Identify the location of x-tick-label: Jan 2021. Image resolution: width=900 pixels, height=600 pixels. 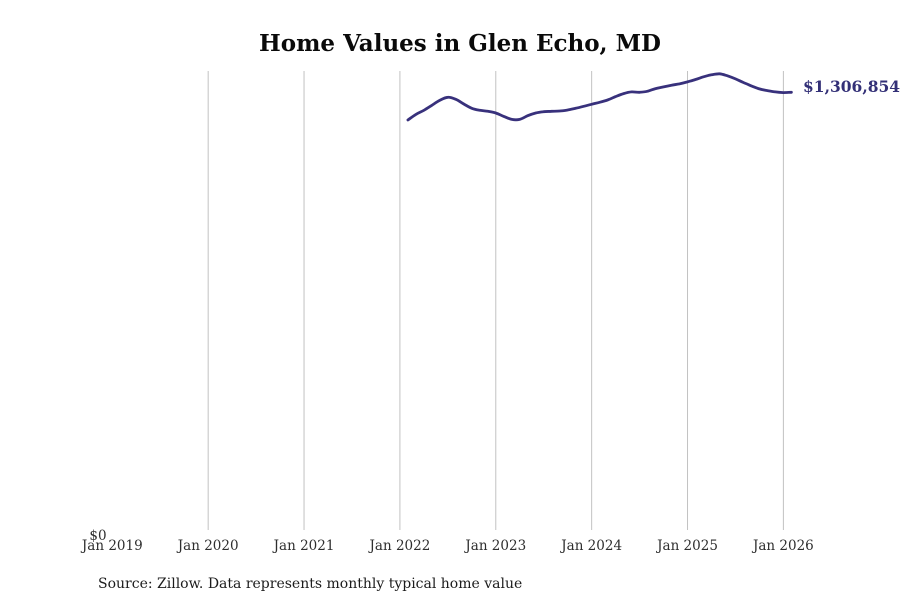
(303, 546).